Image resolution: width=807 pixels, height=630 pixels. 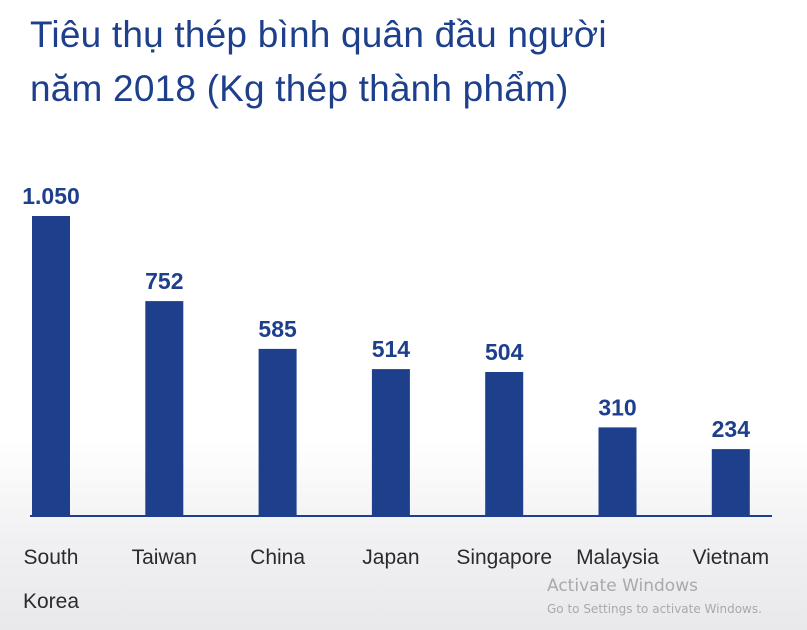 I want to click on category-label-line: Singapore, so click(x=504, y=557).